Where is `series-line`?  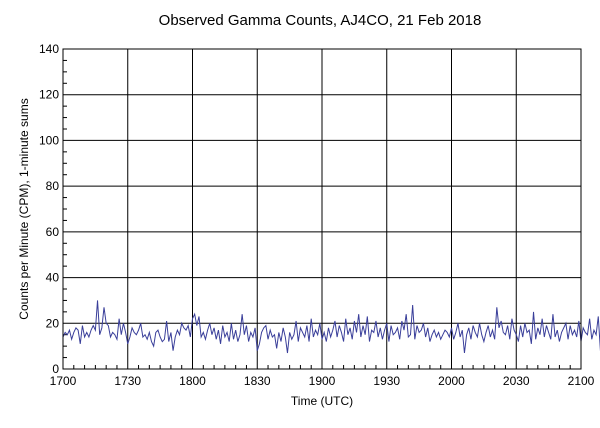 series-line is located at coordinates (331, 327).